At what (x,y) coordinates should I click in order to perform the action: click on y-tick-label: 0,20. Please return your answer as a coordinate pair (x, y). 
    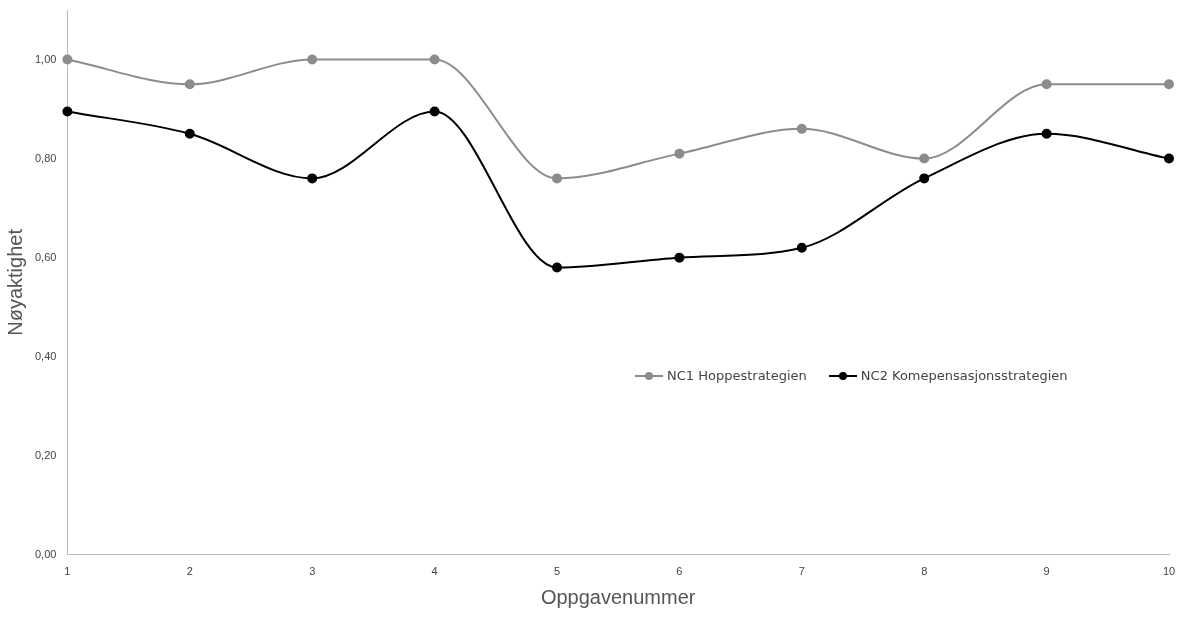
    Looking at the image, I should click on (45, 454).